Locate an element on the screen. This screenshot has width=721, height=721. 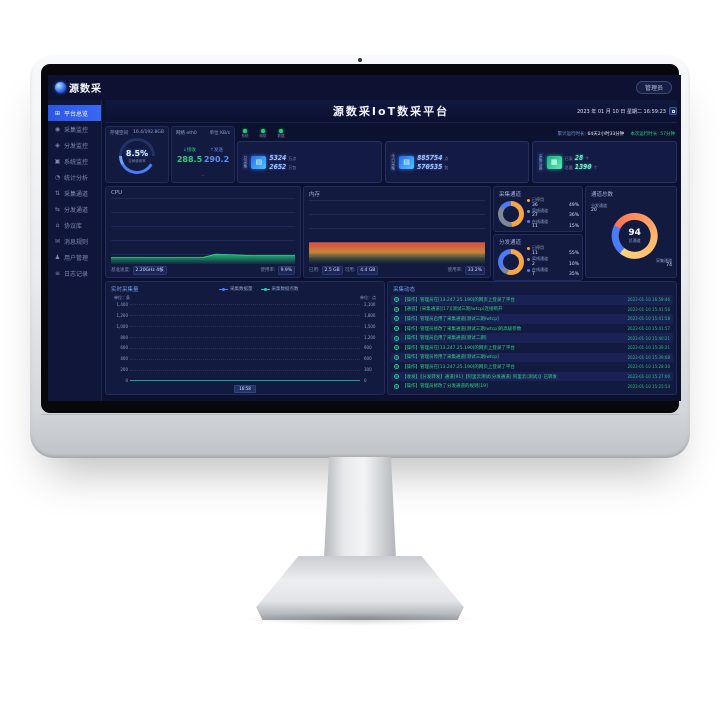
storage-caption: 空间使用率 is located at coordinates (137, 160).